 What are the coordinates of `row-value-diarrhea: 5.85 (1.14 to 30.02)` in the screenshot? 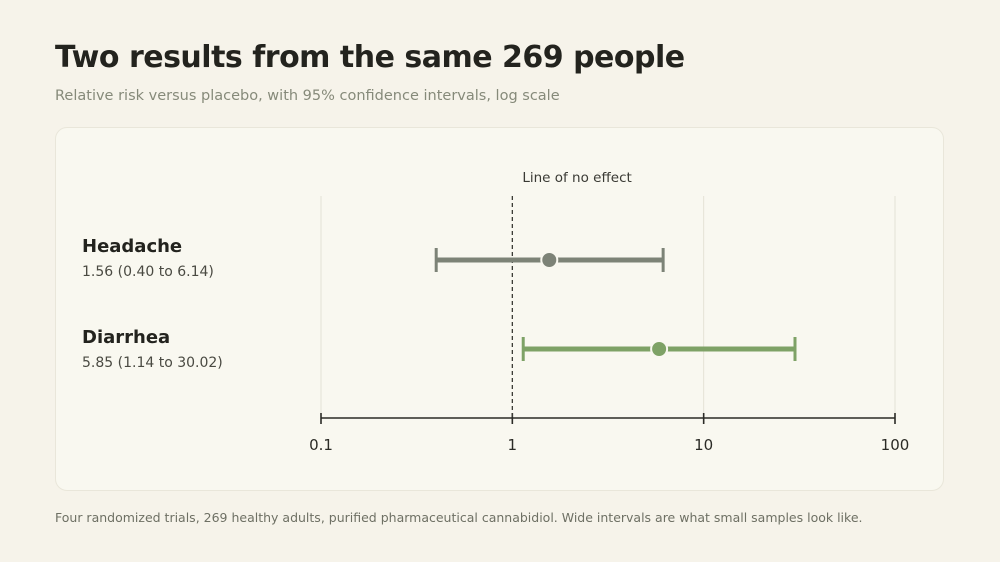 It's located at (152, 363).